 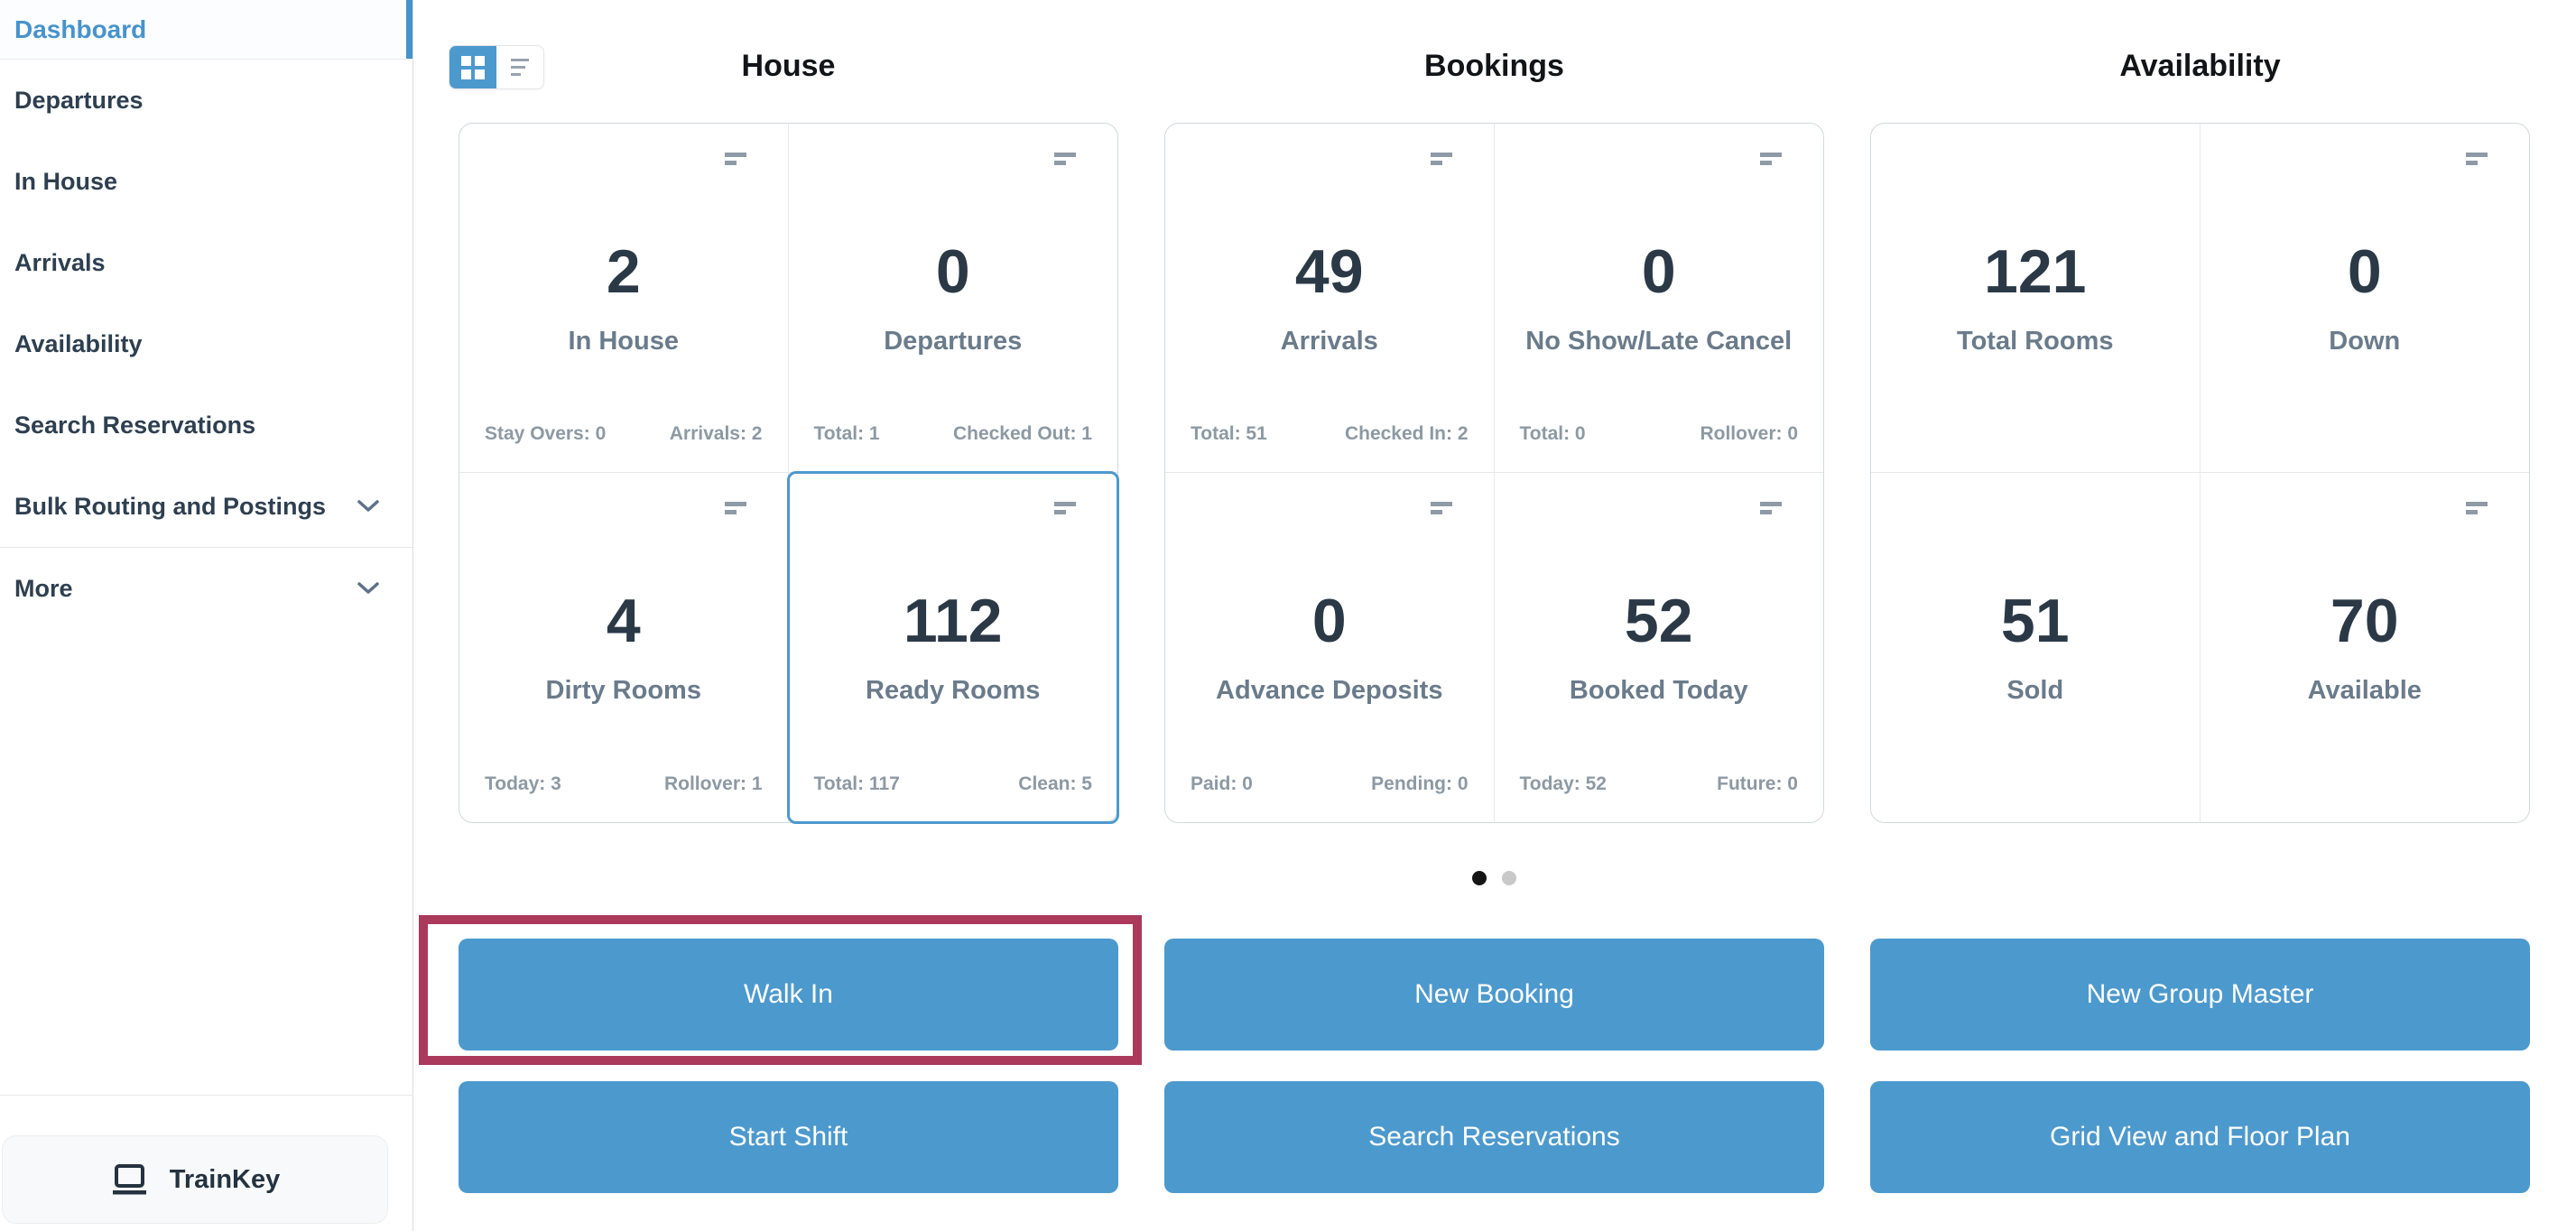 What do you see at coordinates (66, 181) in the screenshot?
I see `sidebar-item-label: In House` at bounding box center [66, 181].